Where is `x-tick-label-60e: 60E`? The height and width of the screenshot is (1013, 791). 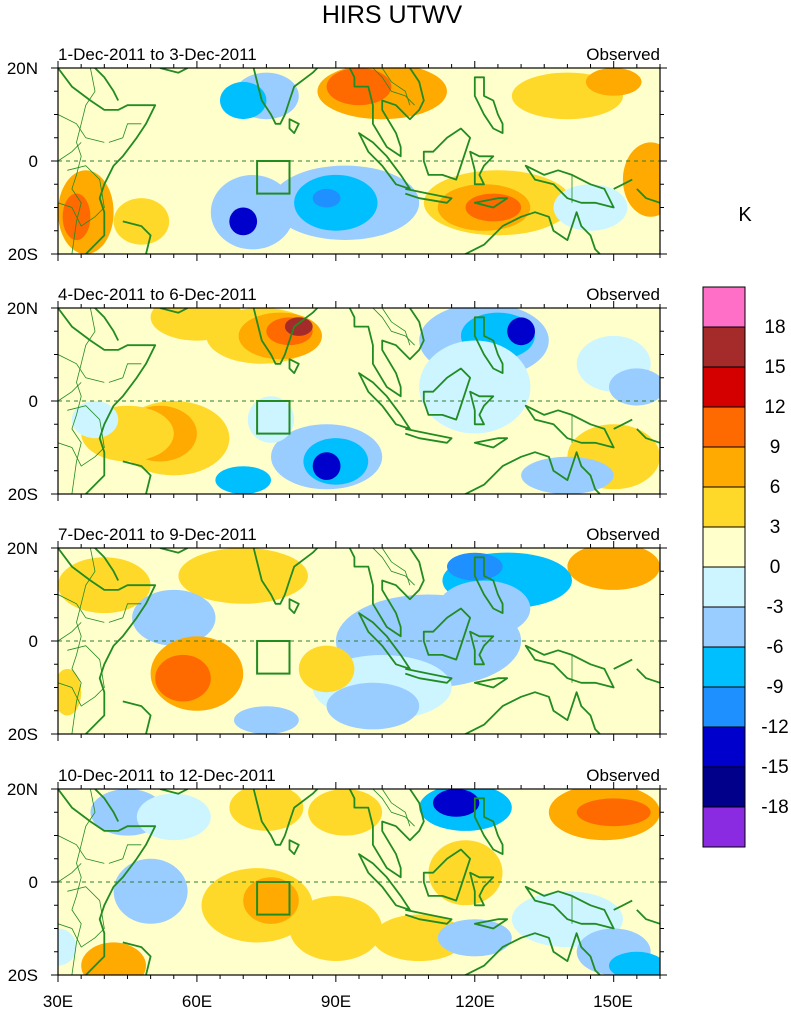 x-tick-label-60e: 60E is located at coordinates (197, 1001).